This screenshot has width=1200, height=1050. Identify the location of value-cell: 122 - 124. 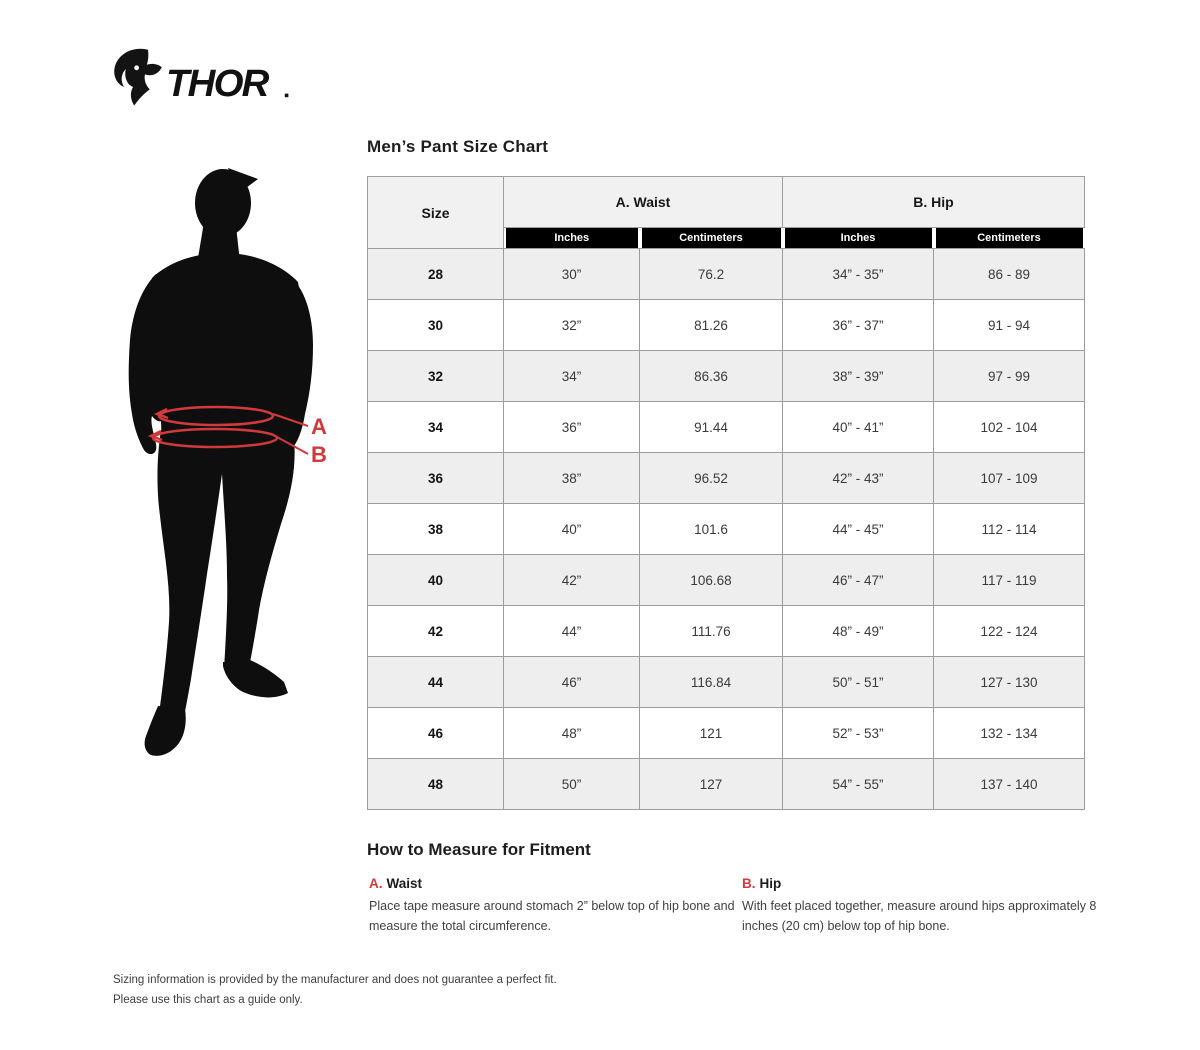
(1009, 631).